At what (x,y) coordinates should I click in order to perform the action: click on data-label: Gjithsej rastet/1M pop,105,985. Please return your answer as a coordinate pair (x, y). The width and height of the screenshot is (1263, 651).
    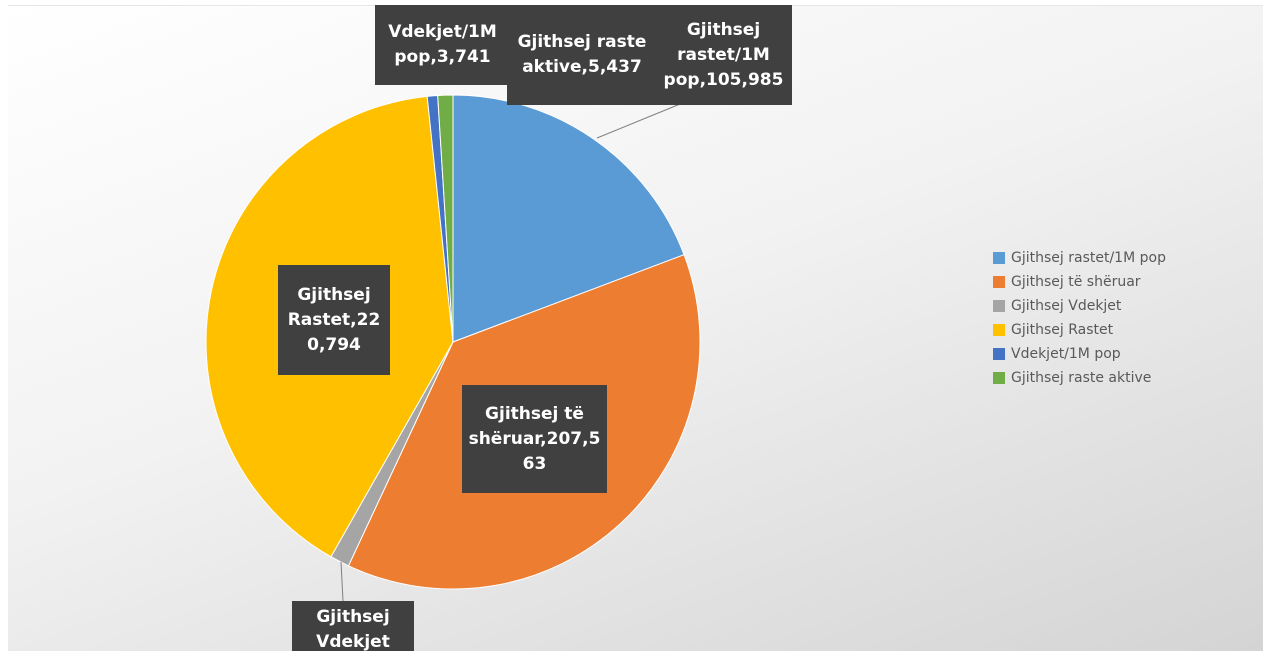
    Looking at the image, I should click on (723, 55).